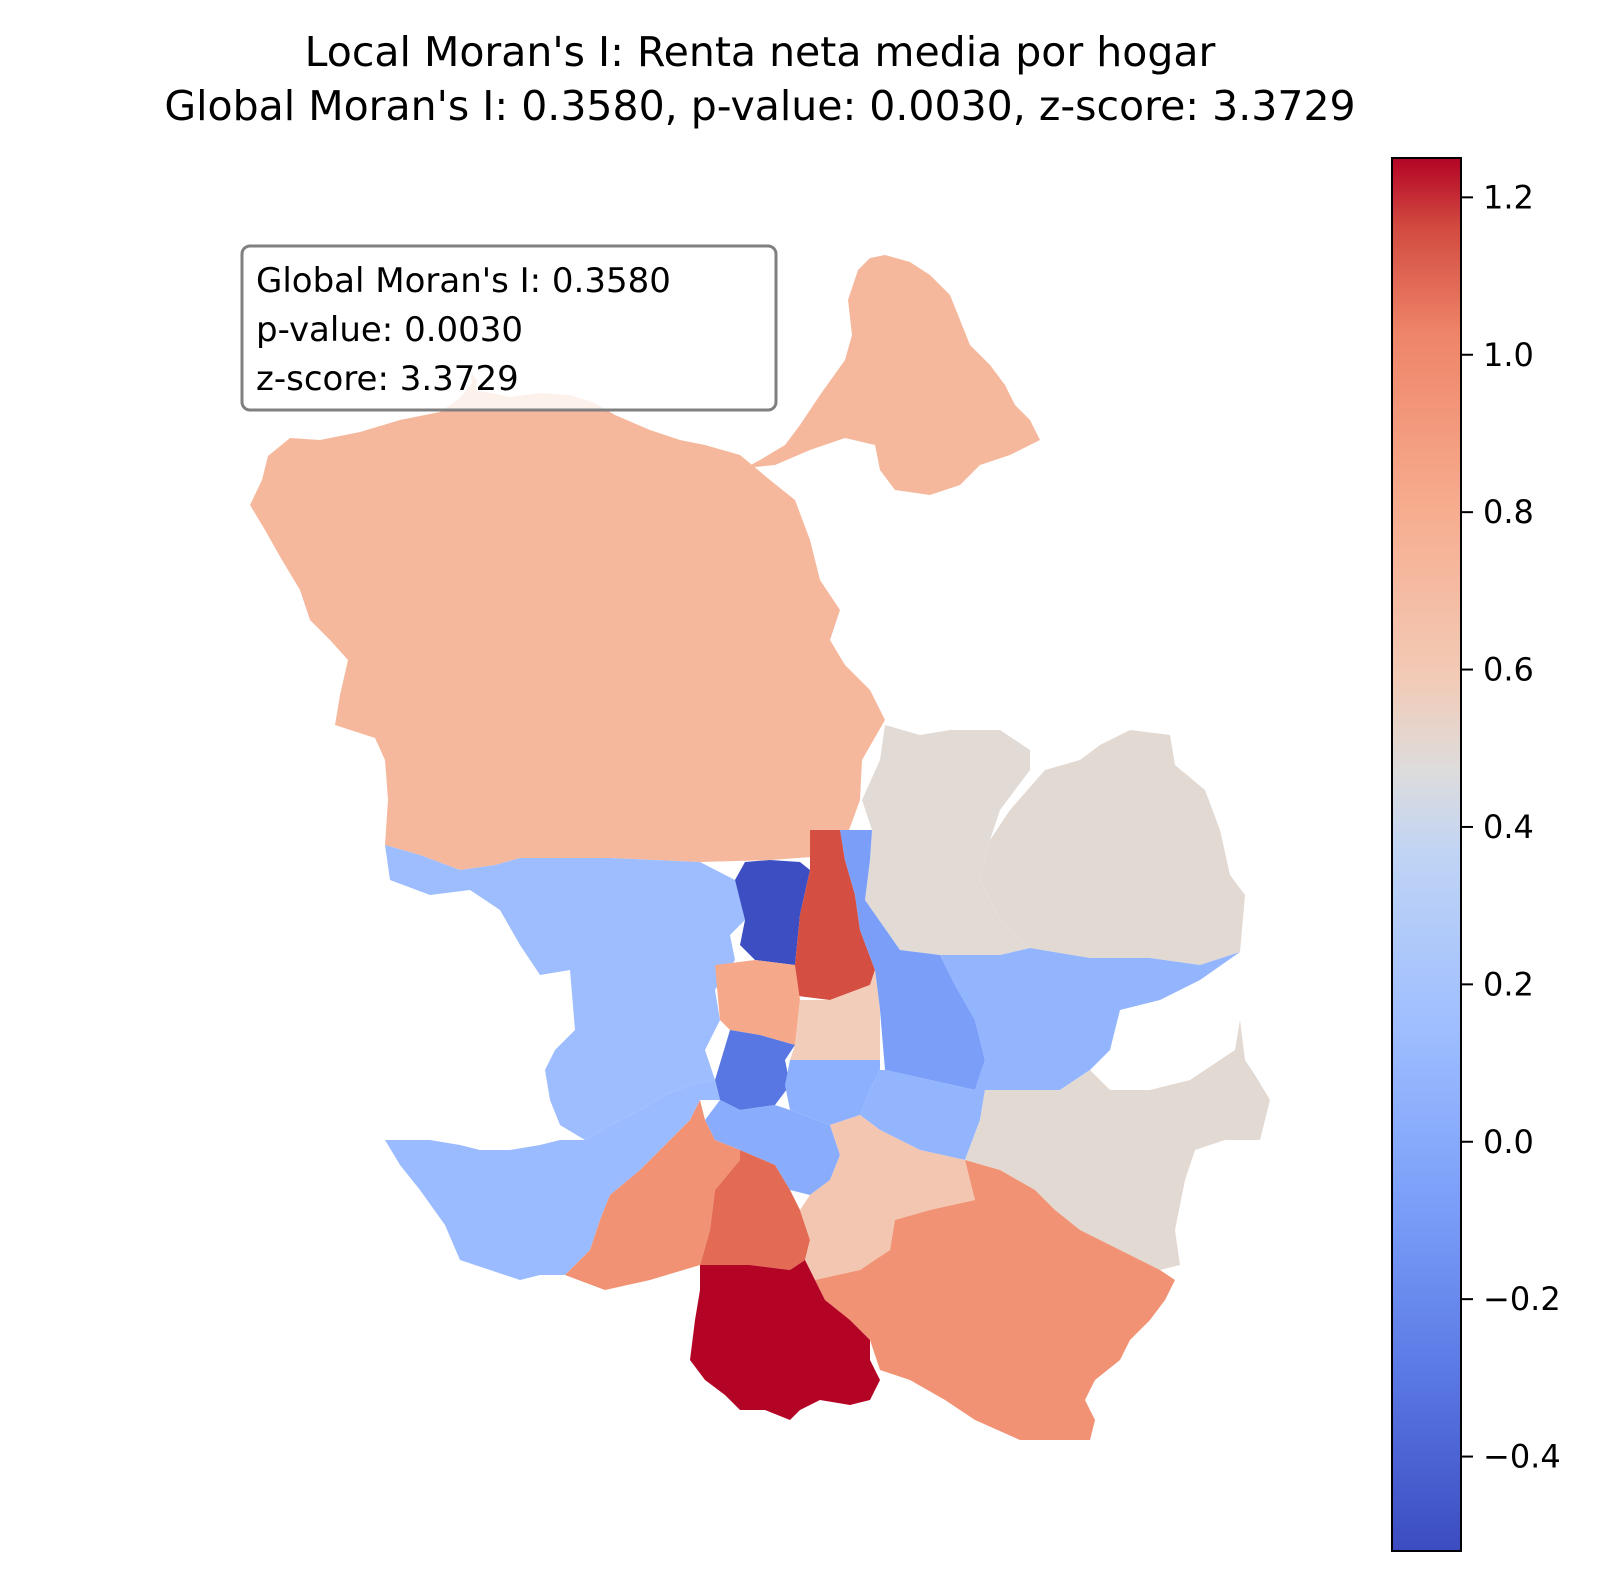 The image size is (1613, 1573). Describe the element at coordinates (892, 375) in the screenshot. I see `district-fuencarral-el-pardo-north` at that location.